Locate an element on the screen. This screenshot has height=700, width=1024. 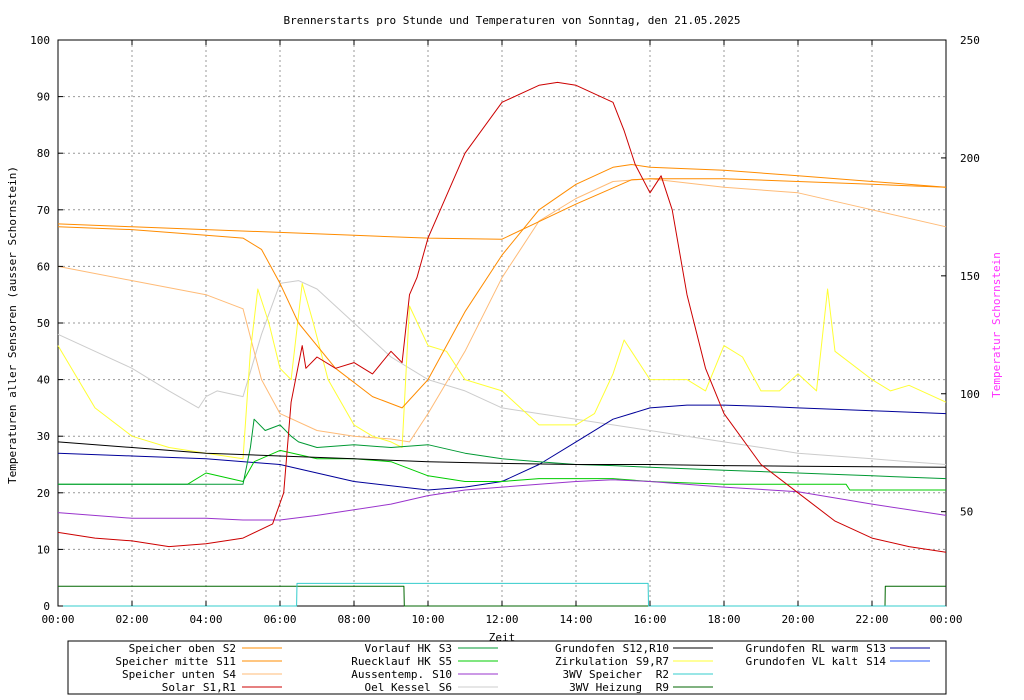
legend-entry-name: Speicher mitte is located at coordinates (161, 661).